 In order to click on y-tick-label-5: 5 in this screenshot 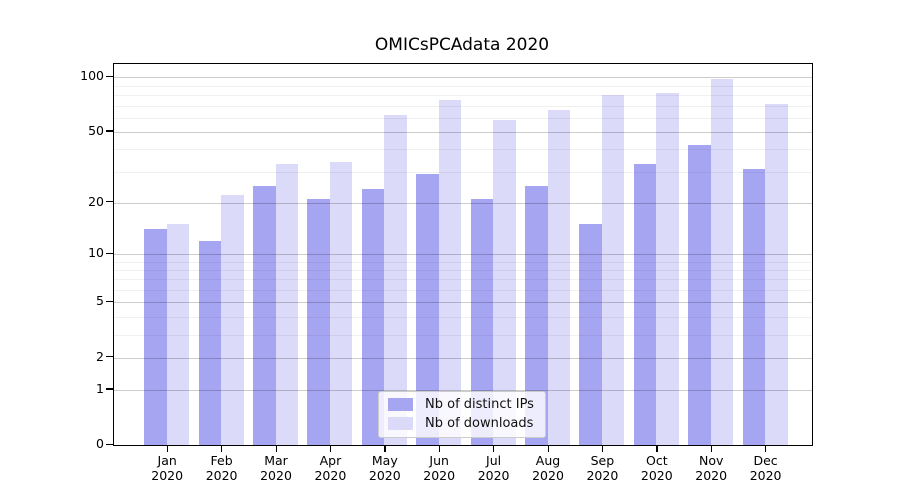, I will do `click(100, 301)`.